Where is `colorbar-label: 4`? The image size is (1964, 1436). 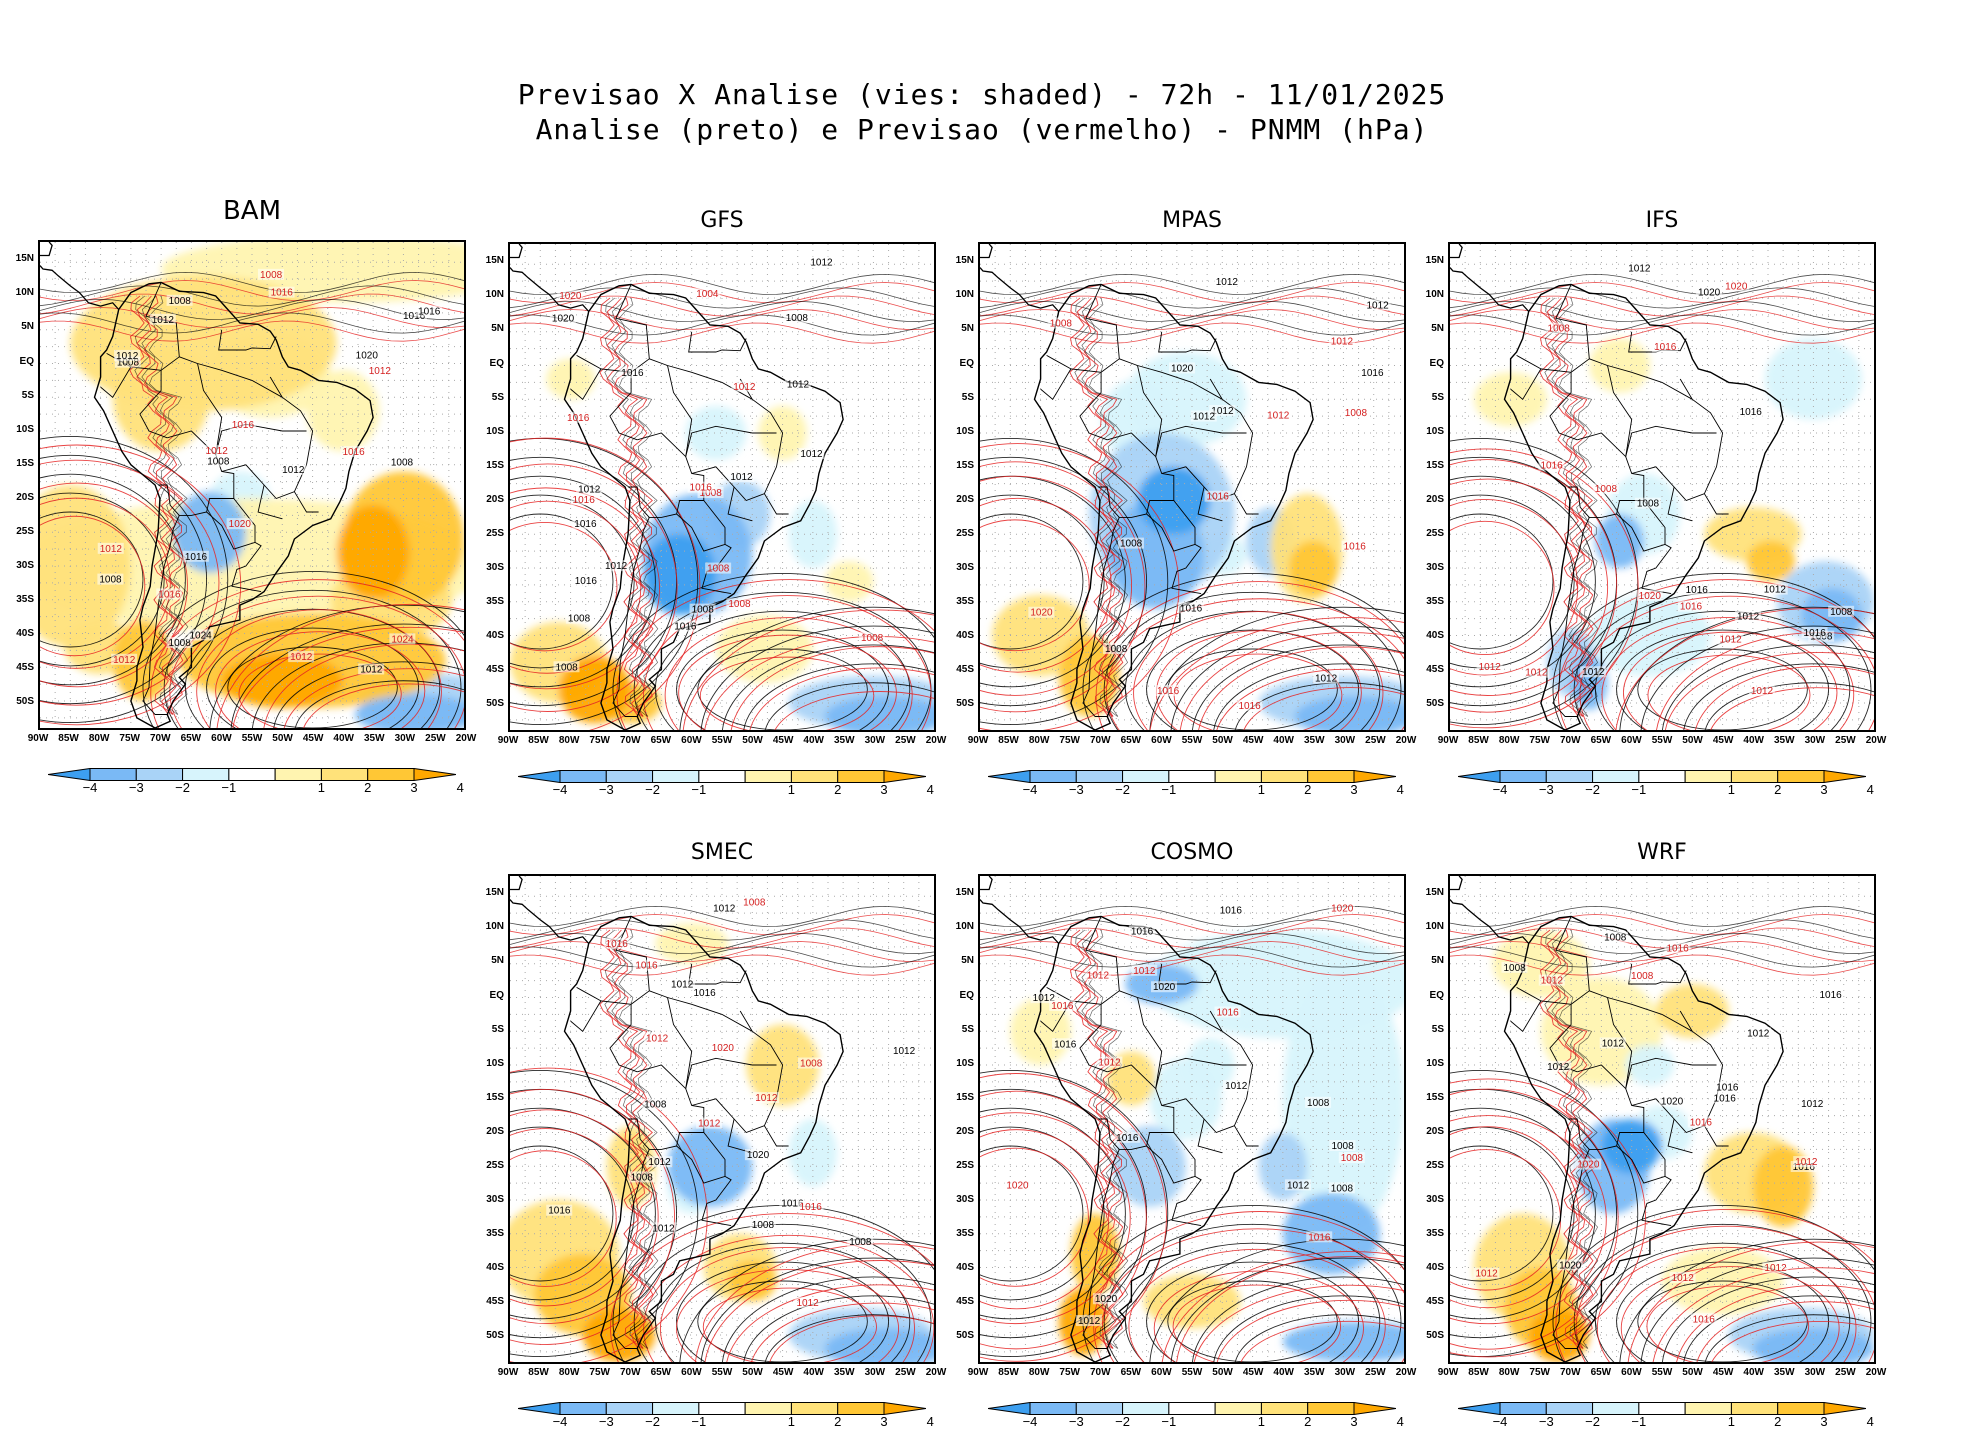
colorbar-label: 4 is located at coordinates (930, 1421).